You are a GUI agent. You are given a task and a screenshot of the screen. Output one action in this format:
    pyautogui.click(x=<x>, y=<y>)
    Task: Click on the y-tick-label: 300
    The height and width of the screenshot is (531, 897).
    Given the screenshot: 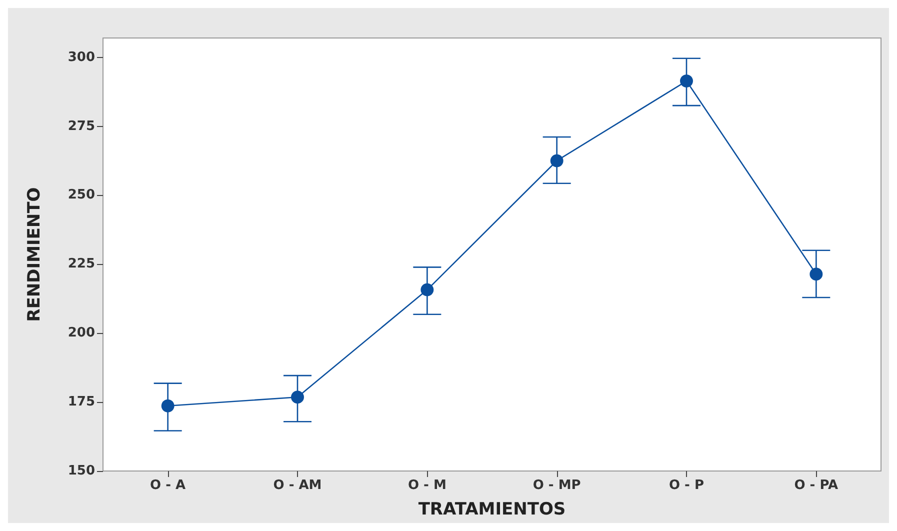 What is the action you would take?
    pyautogui.click(x=81, y=57)
    